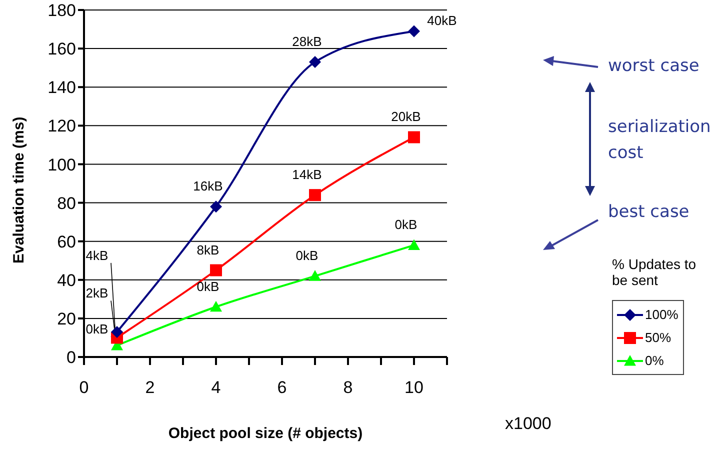  Describe the element at coordinates (62, 126) in the screenshot. I see `y-tick-label: 120` at that location.